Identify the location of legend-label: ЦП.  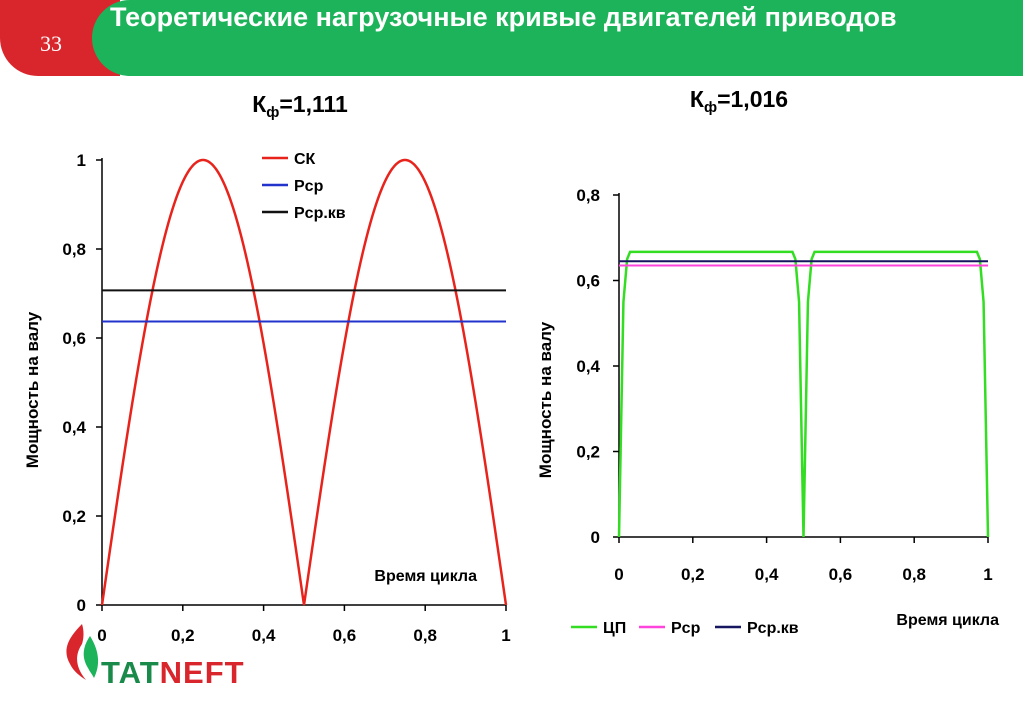
(614, 628).